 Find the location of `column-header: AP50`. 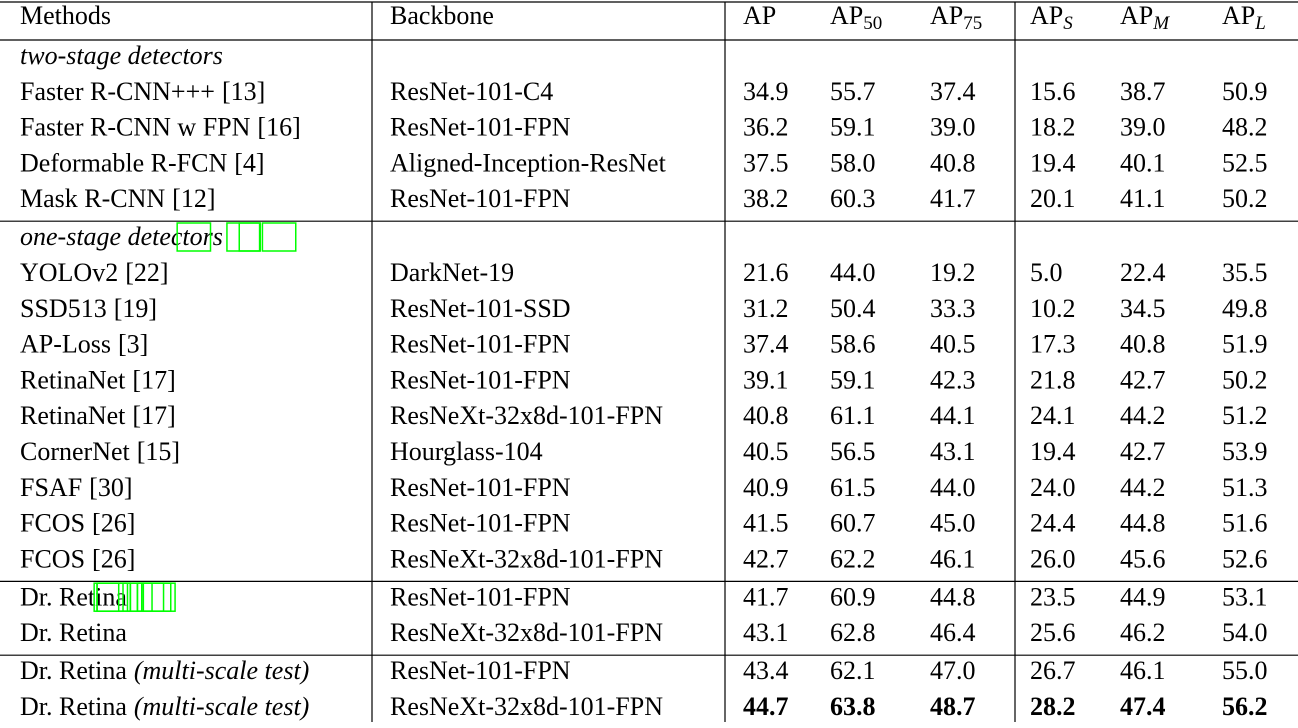

column-header: AP50 is located at coordinates (856, 17).